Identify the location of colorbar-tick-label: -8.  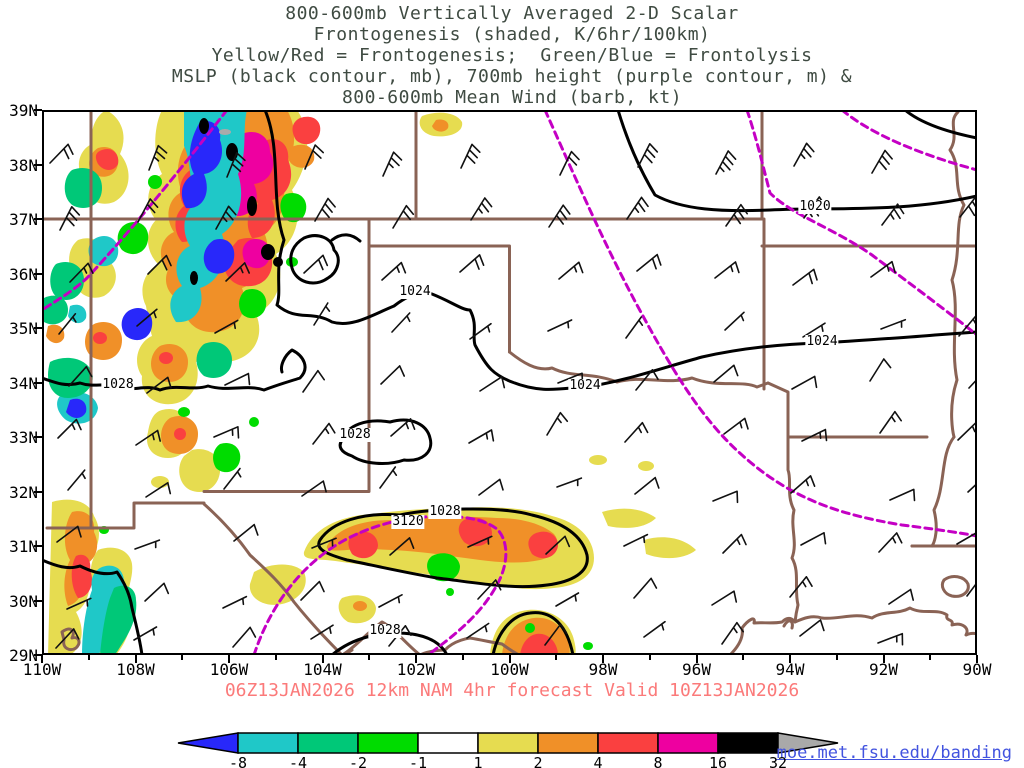
(238, 761).